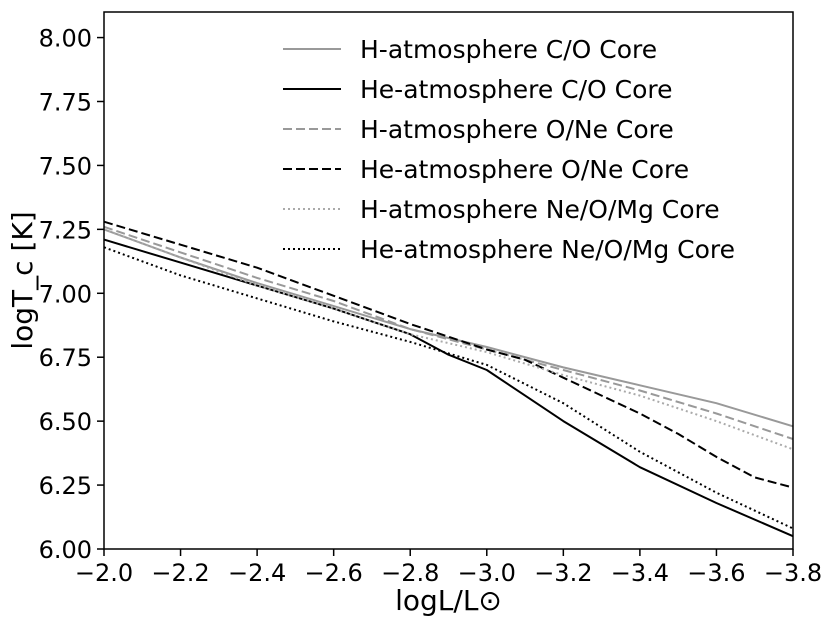 The image size is (831, 622). What do you see at coordinates (524, 169) in the screenshot?
I see `legend-label: He-atmosphere O/Ne Core` at bounding box center [524, 169].